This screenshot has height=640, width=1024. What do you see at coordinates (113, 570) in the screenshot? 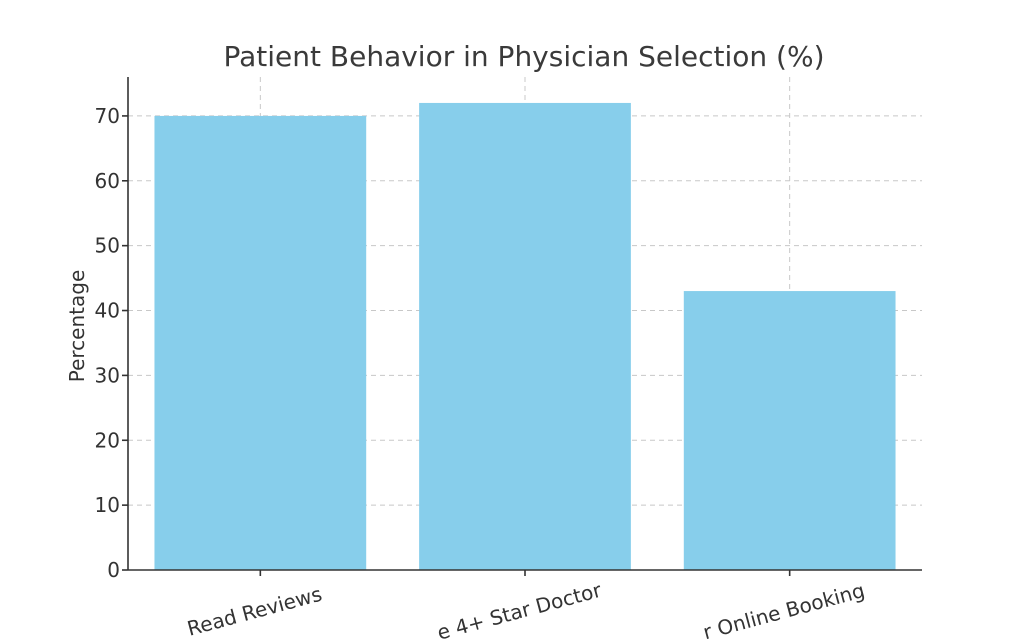
I see `y-tick-label: 0` at bounding box center [113, 570].